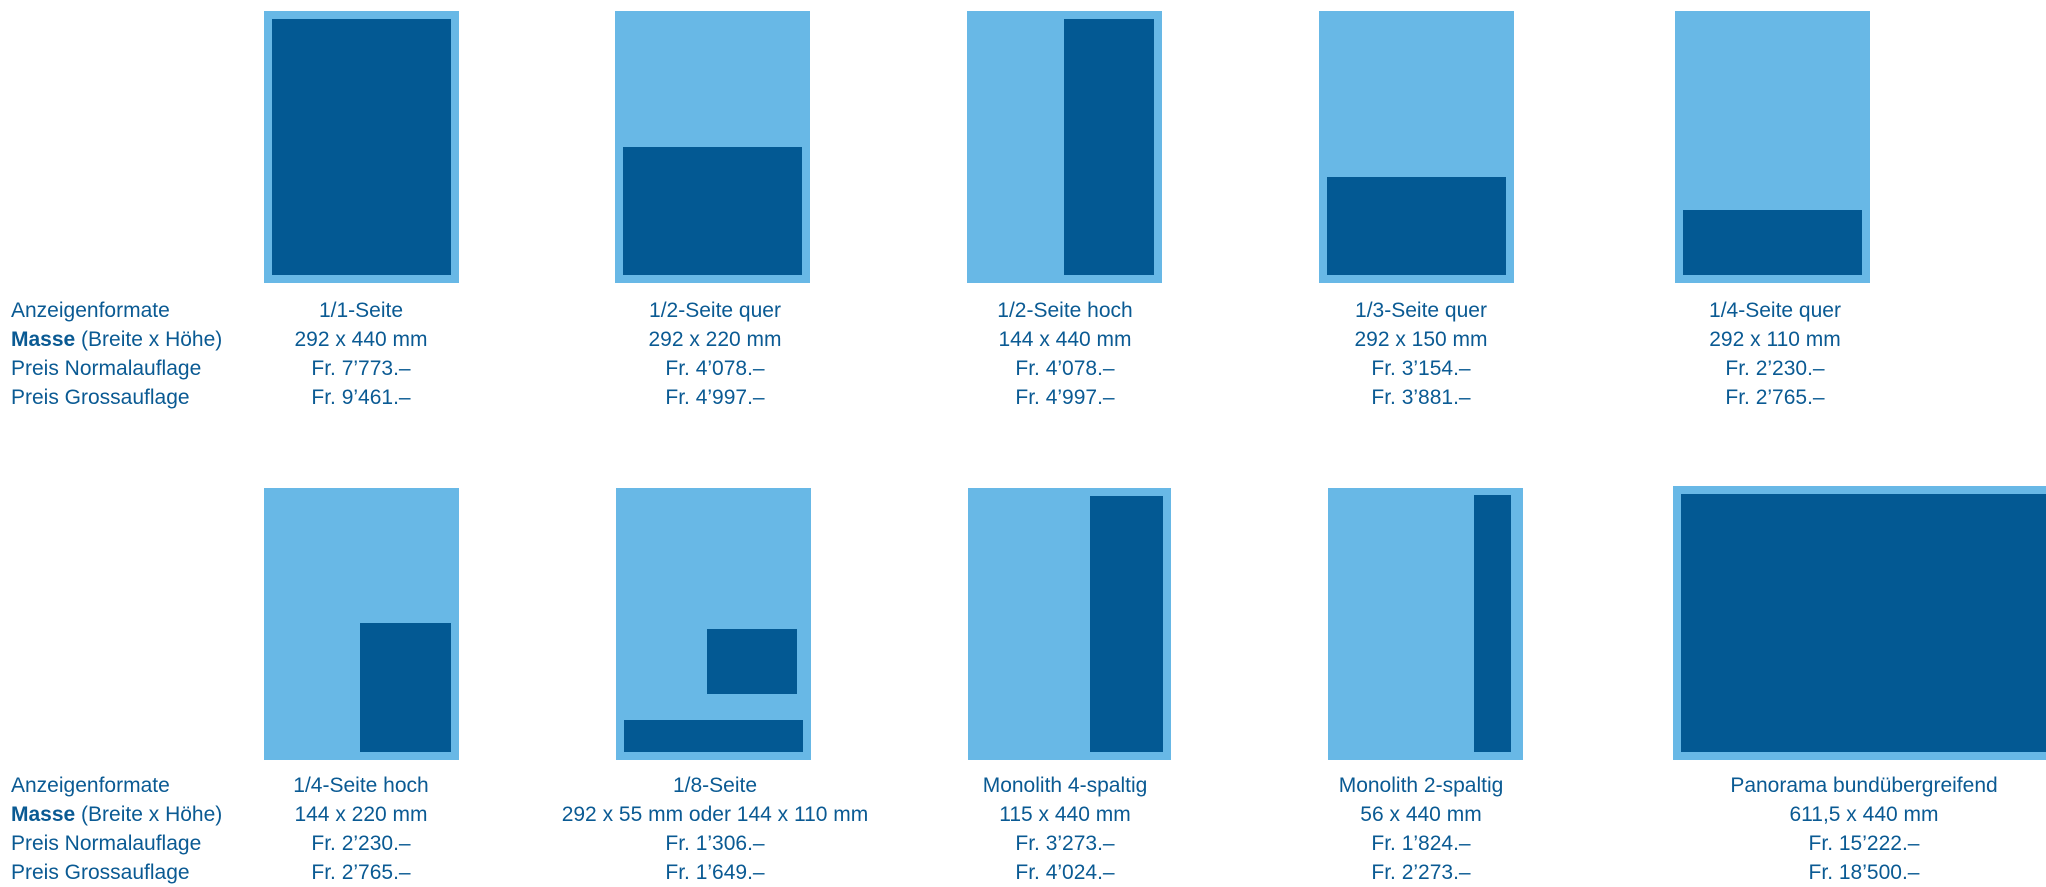  What do you see at coordinates (715, 785) in the screenshot?
I see `format-name: 1/8-Seite` at bounding box center [715, 785].